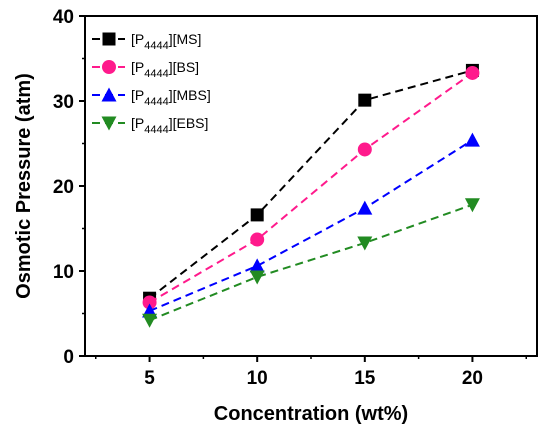 This screenshot has height=433, width=550. I want to click on x-tick-label: 10, so click(257, 378).